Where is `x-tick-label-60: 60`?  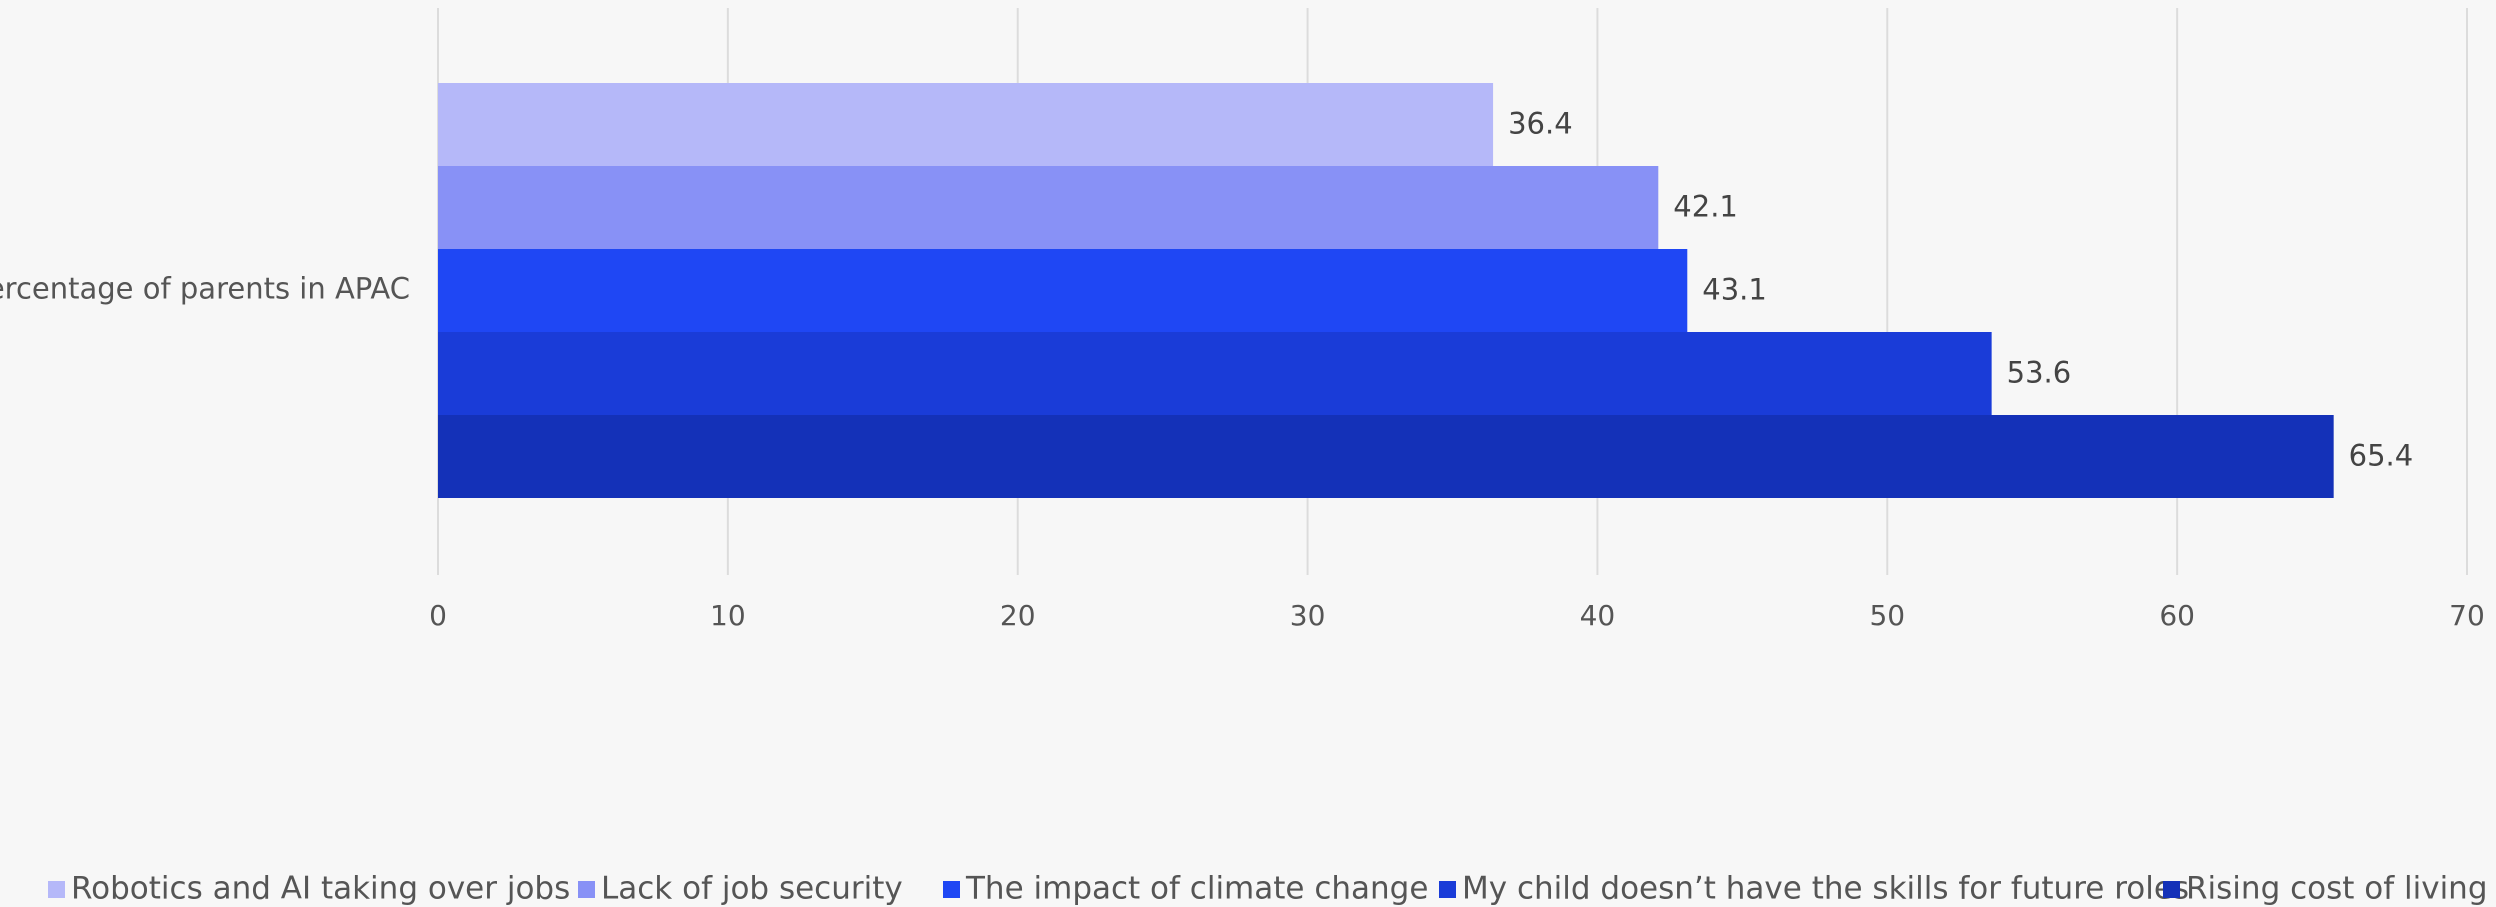 x-tick-label-60: 60 is located at coordinates (2177, 615).